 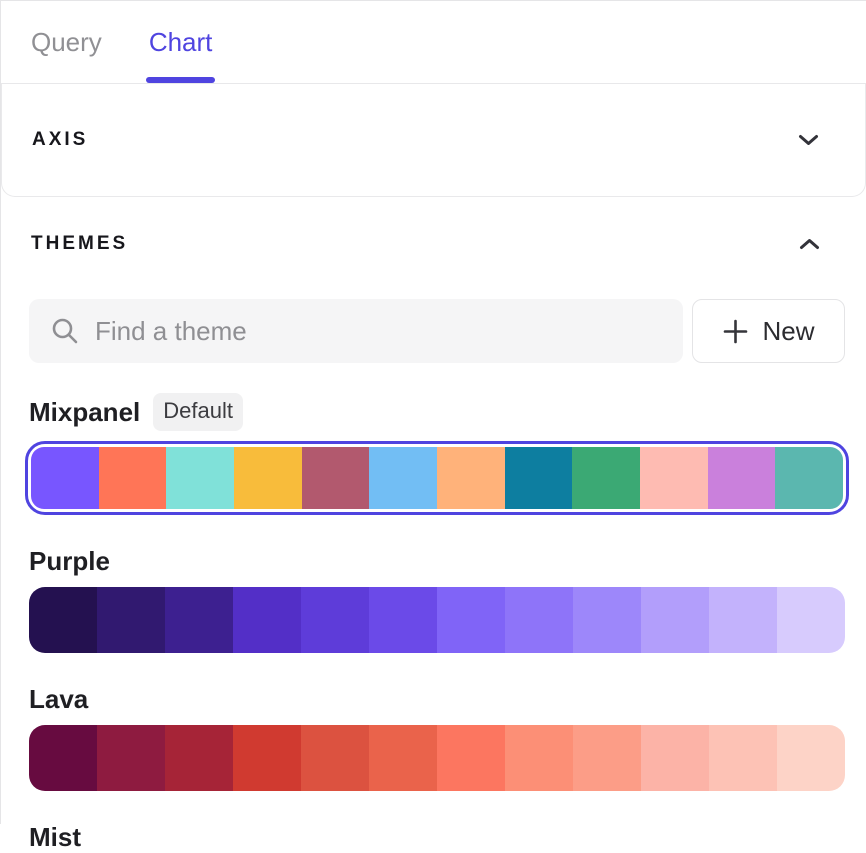 What do you see at coordinates (788, 330) in the screenshot?
I see `new-theme-button-label: New` at bounding box center [788, 330].